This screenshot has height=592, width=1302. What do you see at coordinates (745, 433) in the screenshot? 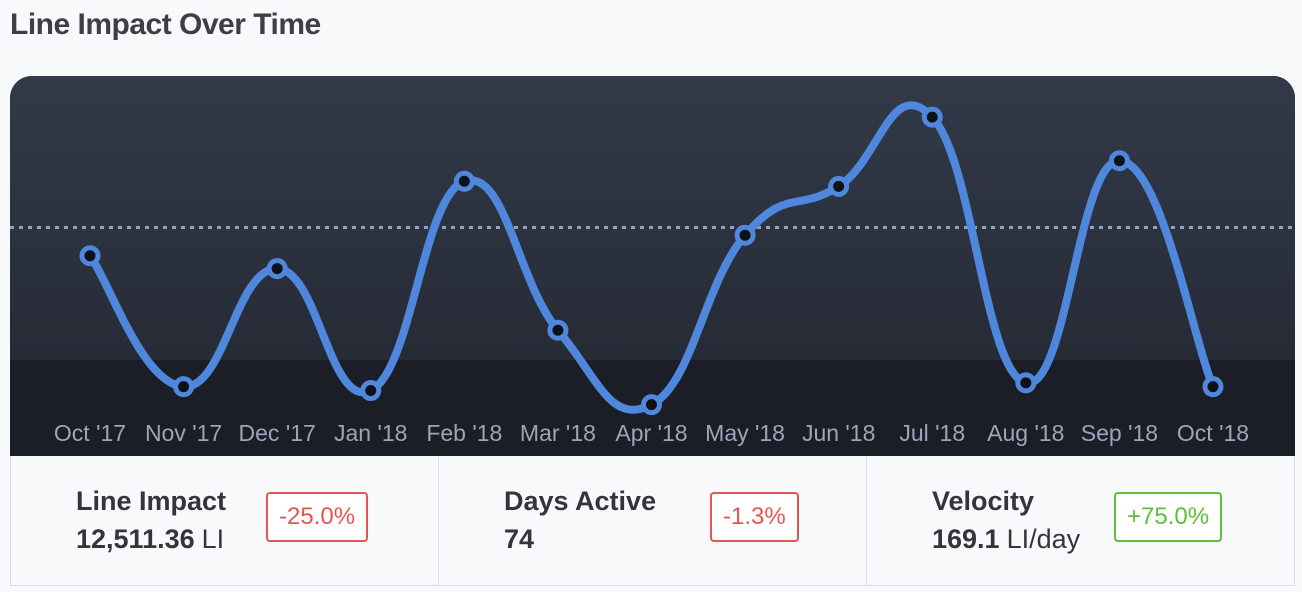
I see `x-tick-label: May '18` at bounding box center [745, 433].